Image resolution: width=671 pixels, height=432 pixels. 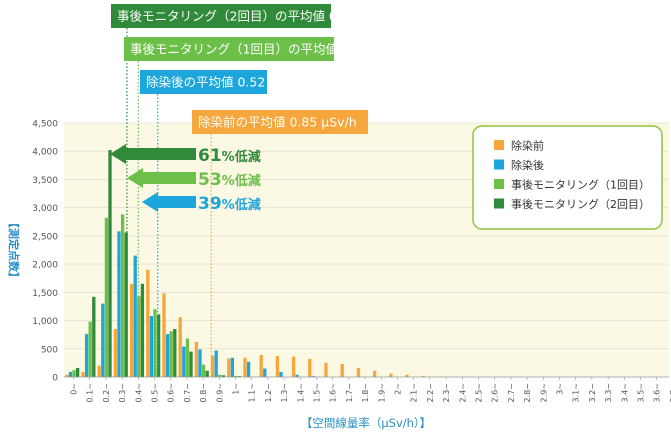 I want to click on x-tick-label: 1.8~, so click(x=365, y=392).